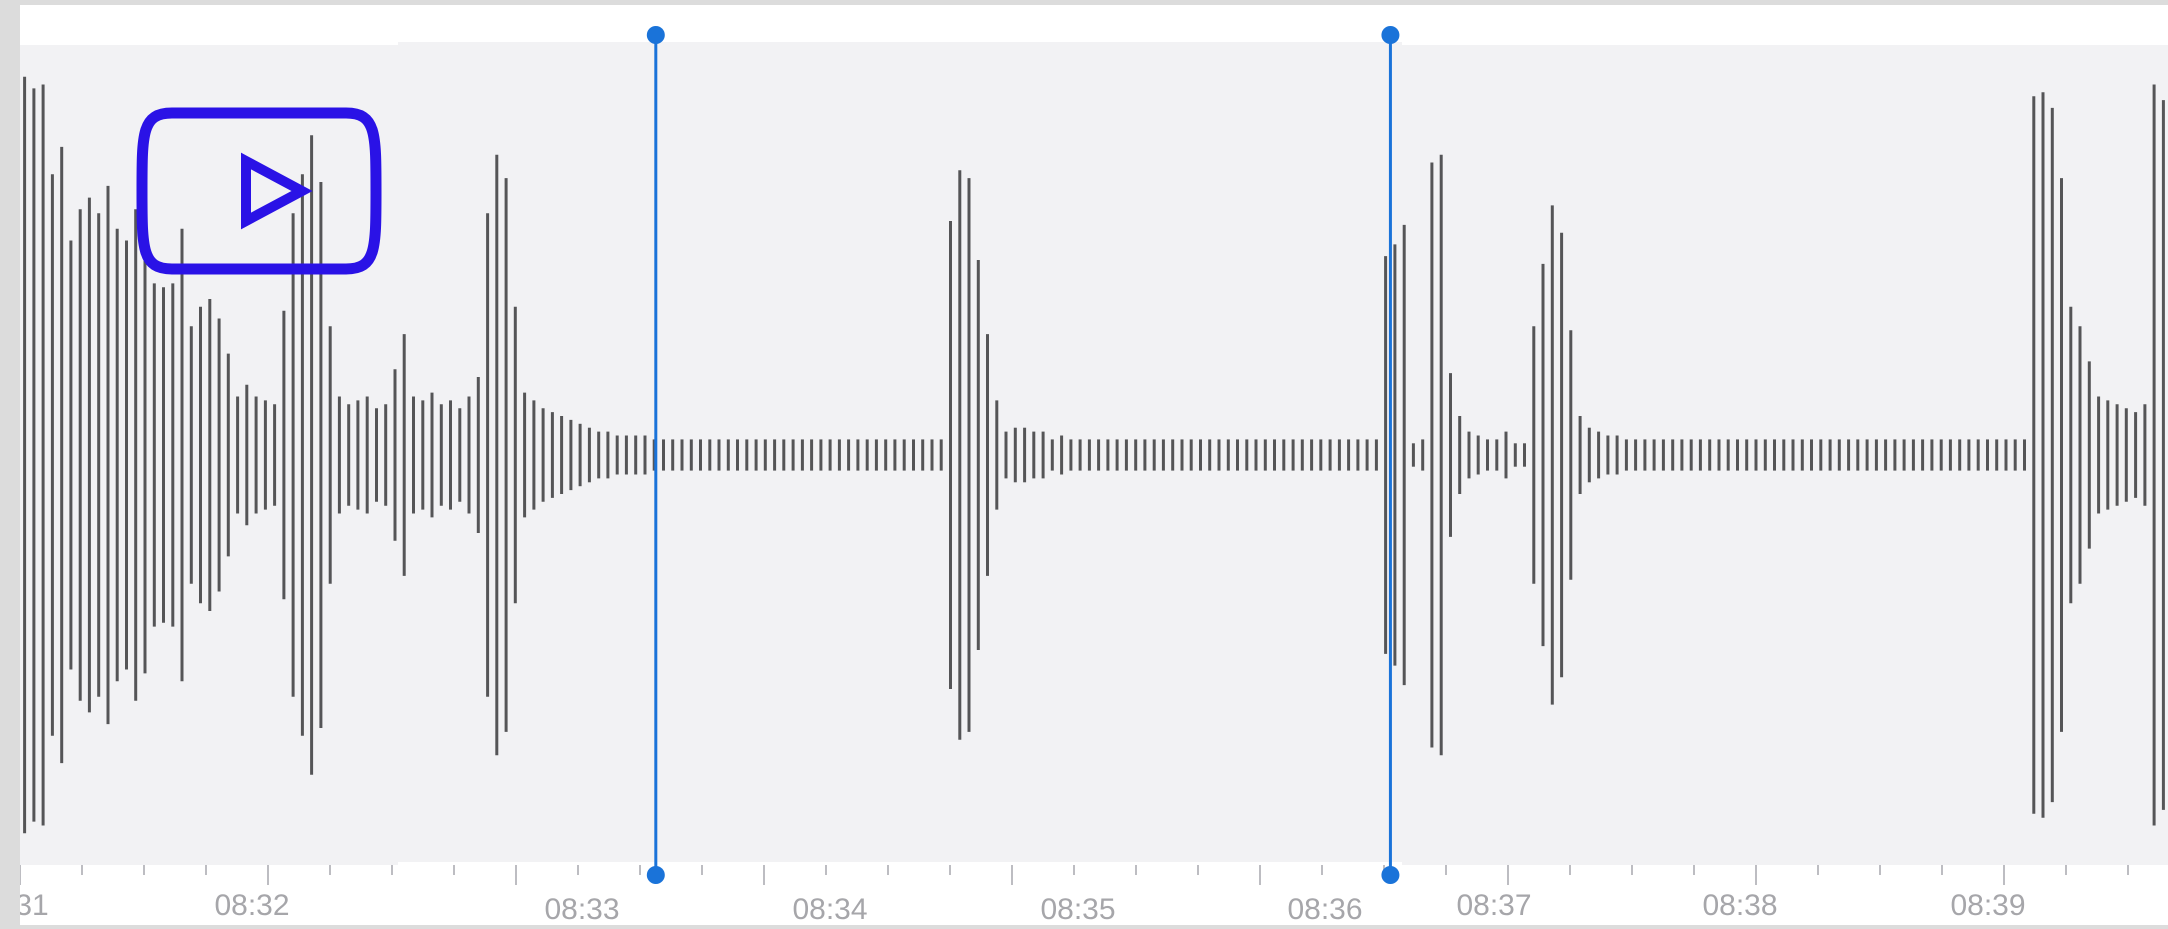  I want to click on time-label: 08:39, so click(1988, 905).